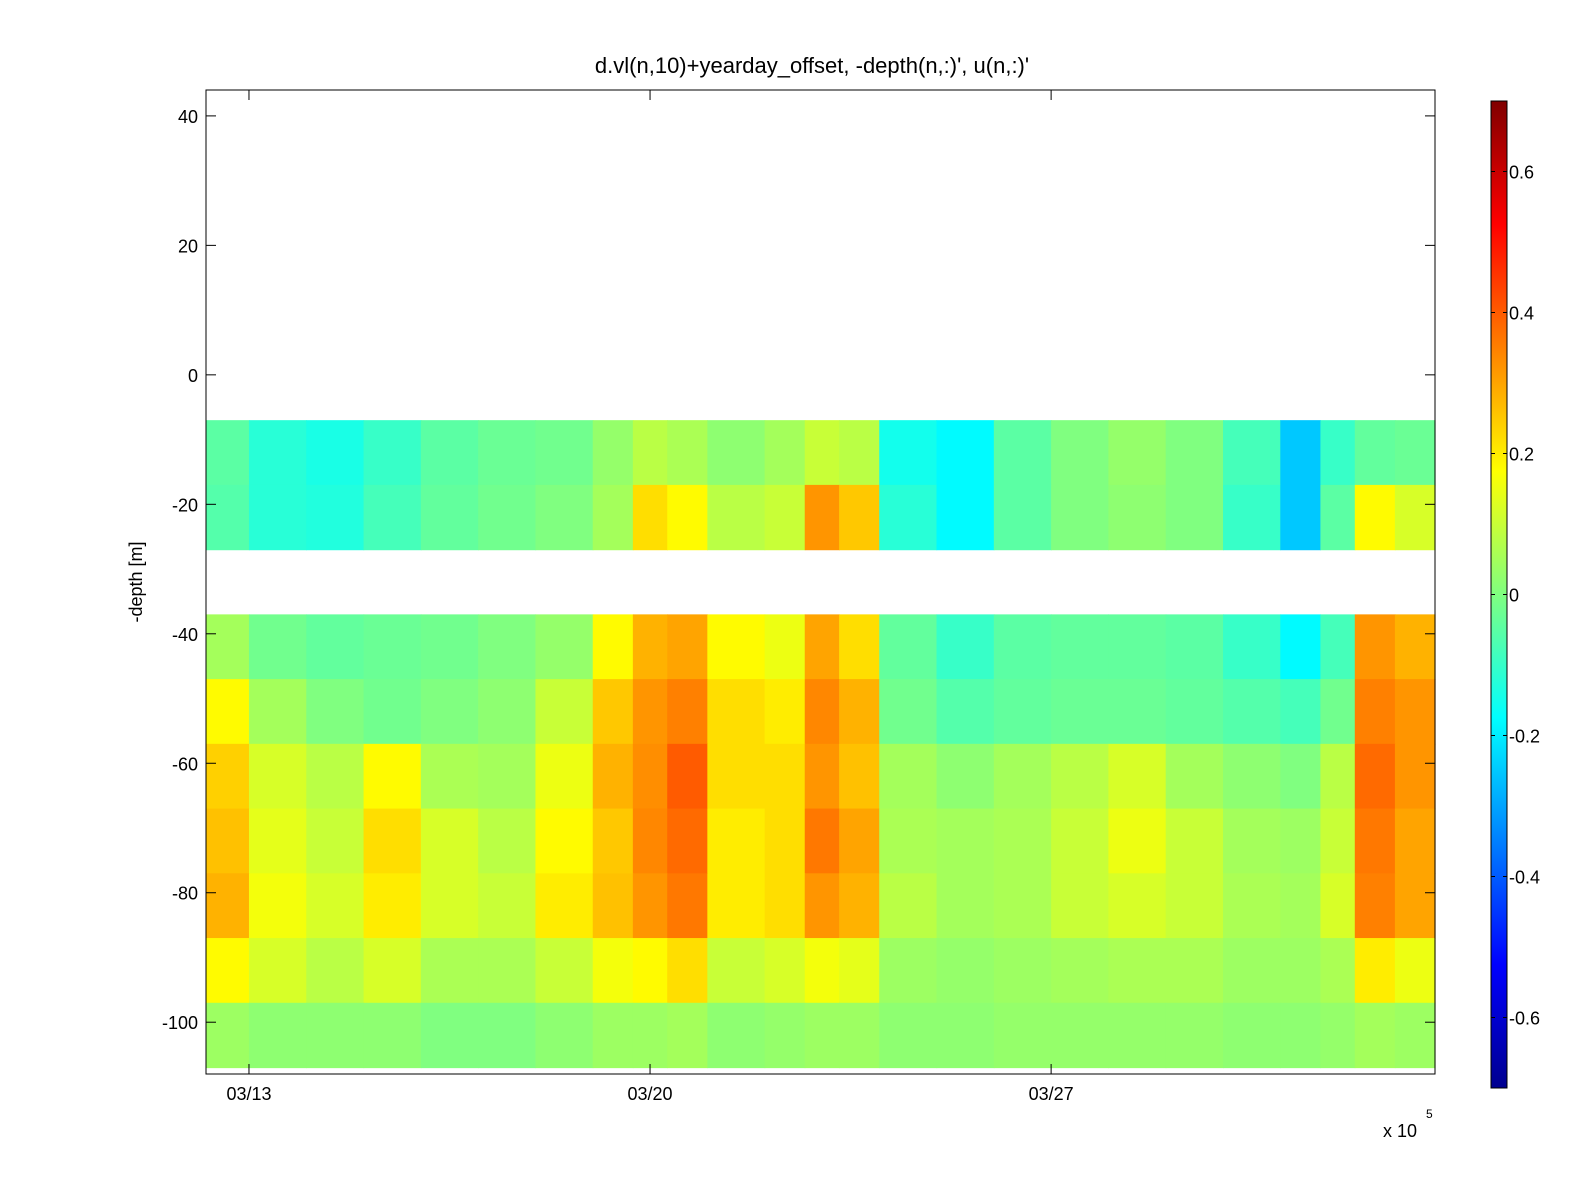 This screenshot has height=1200, width=1575. What do you see at coordinates (1524, 737) in the screenshot?
I see `colorbar-tick-label: -0.2` at bounding box center [1524, 737].